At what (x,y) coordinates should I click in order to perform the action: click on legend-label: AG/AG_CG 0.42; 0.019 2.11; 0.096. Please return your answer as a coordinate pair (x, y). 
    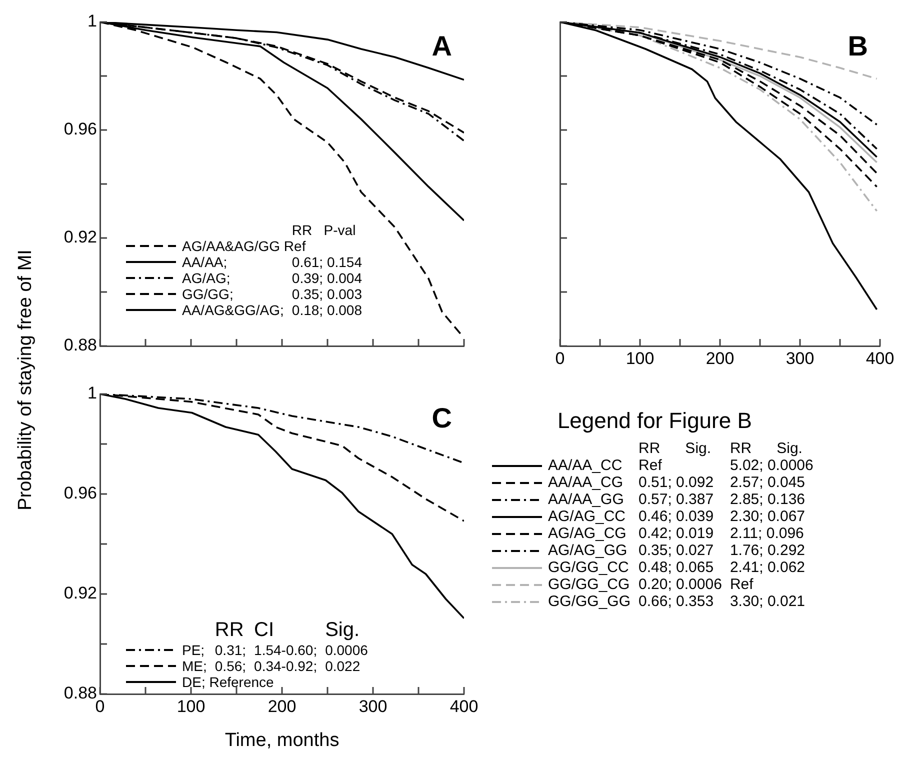
    Looking at the image, I should click on (676, 533).